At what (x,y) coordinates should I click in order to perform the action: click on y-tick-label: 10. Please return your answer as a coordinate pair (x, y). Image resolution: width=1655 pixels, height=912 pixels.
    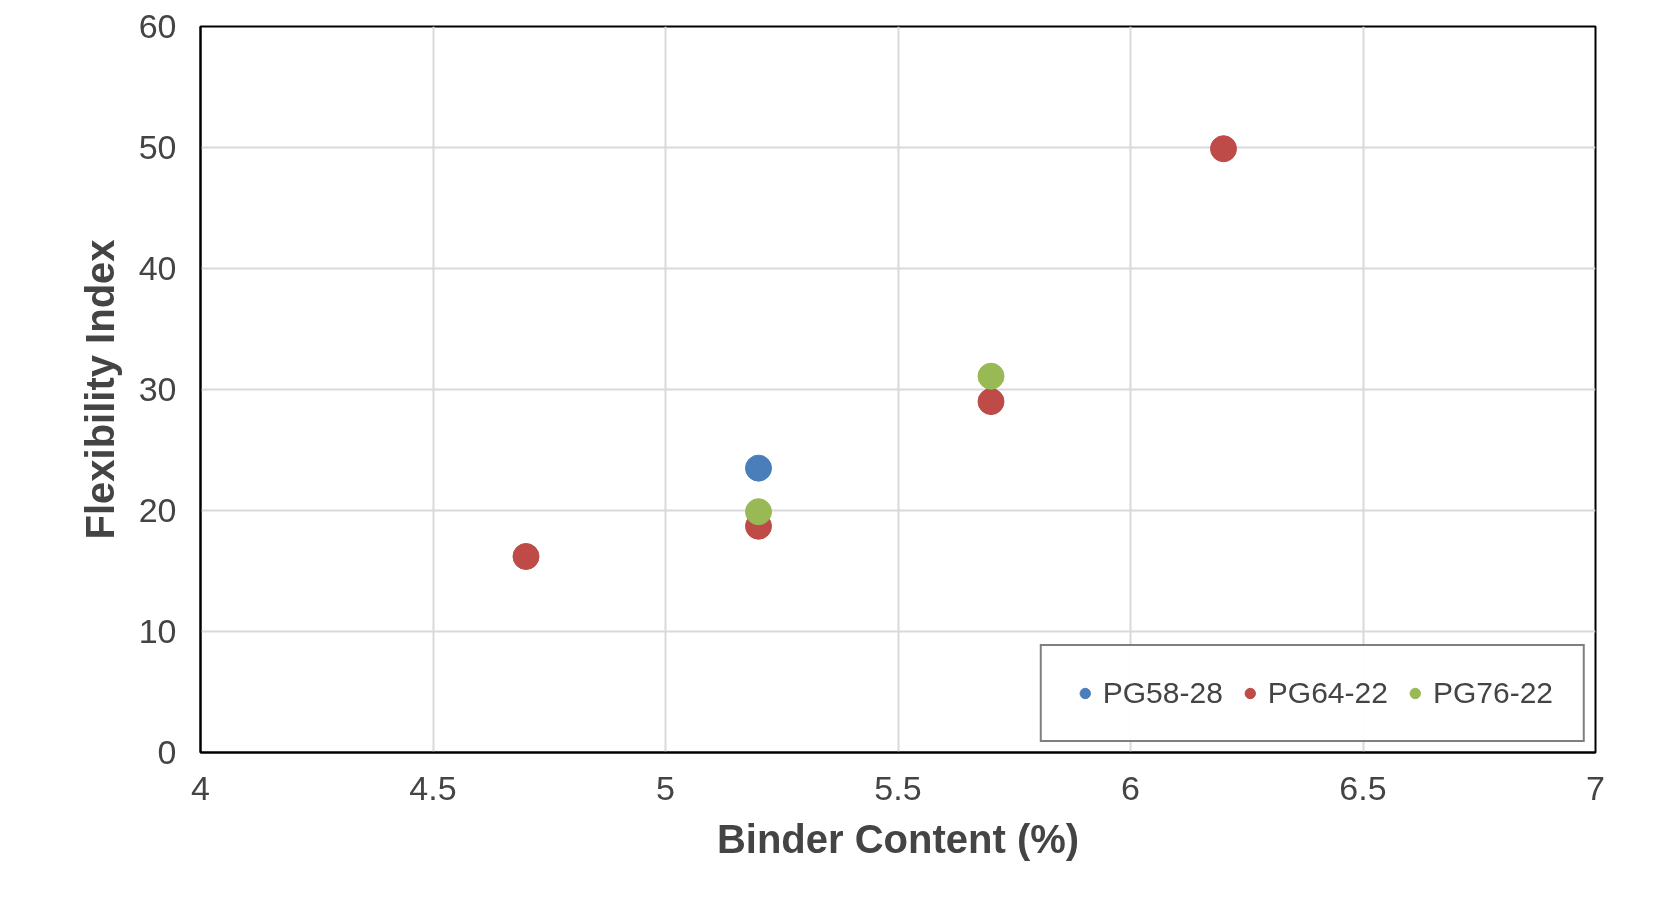
    Looking at the image, I should click on (157, 631).